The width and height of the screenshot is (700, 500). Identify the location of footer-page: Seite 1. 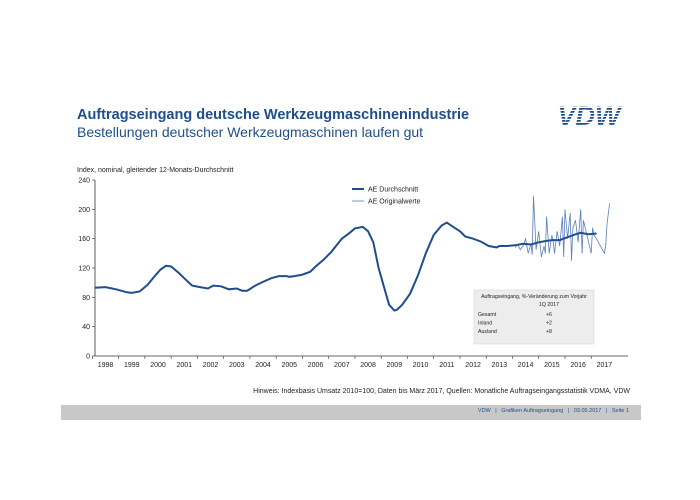
(620, 411).